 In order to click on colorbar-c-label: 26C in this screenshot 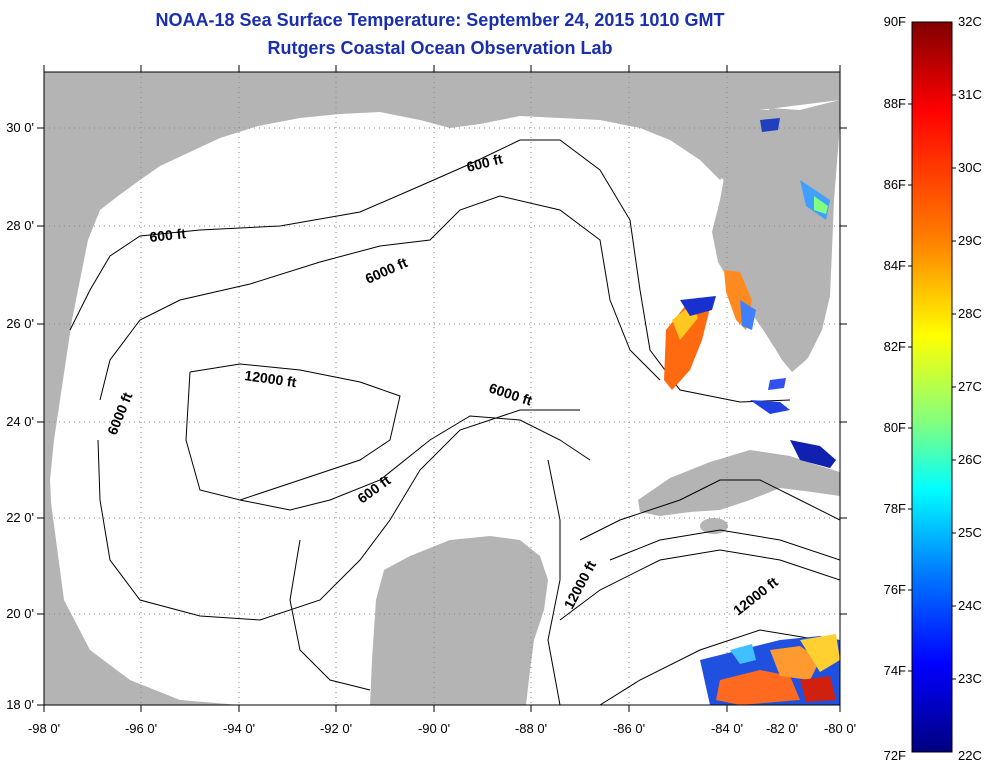, I will do `click(970, 459)`.